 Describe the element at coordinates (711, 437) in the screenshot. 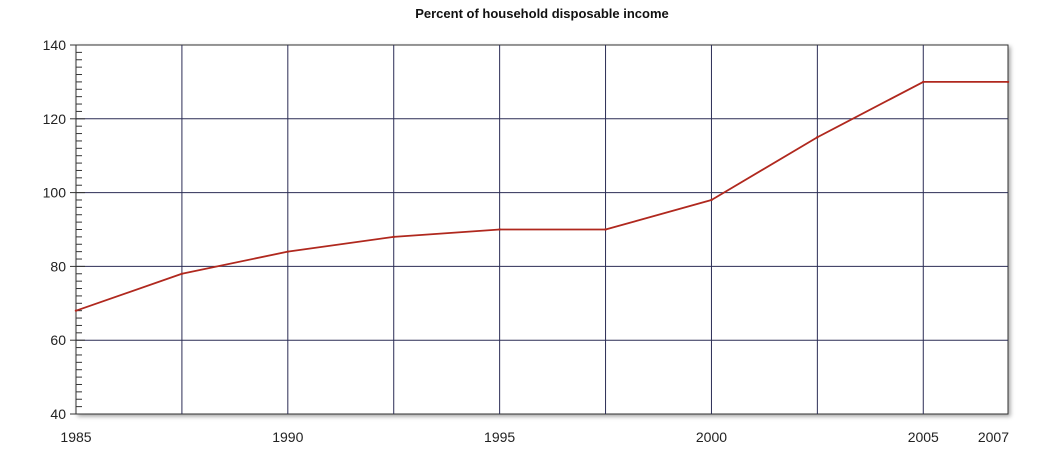

I see `x-tick-label: 2000` at that location.